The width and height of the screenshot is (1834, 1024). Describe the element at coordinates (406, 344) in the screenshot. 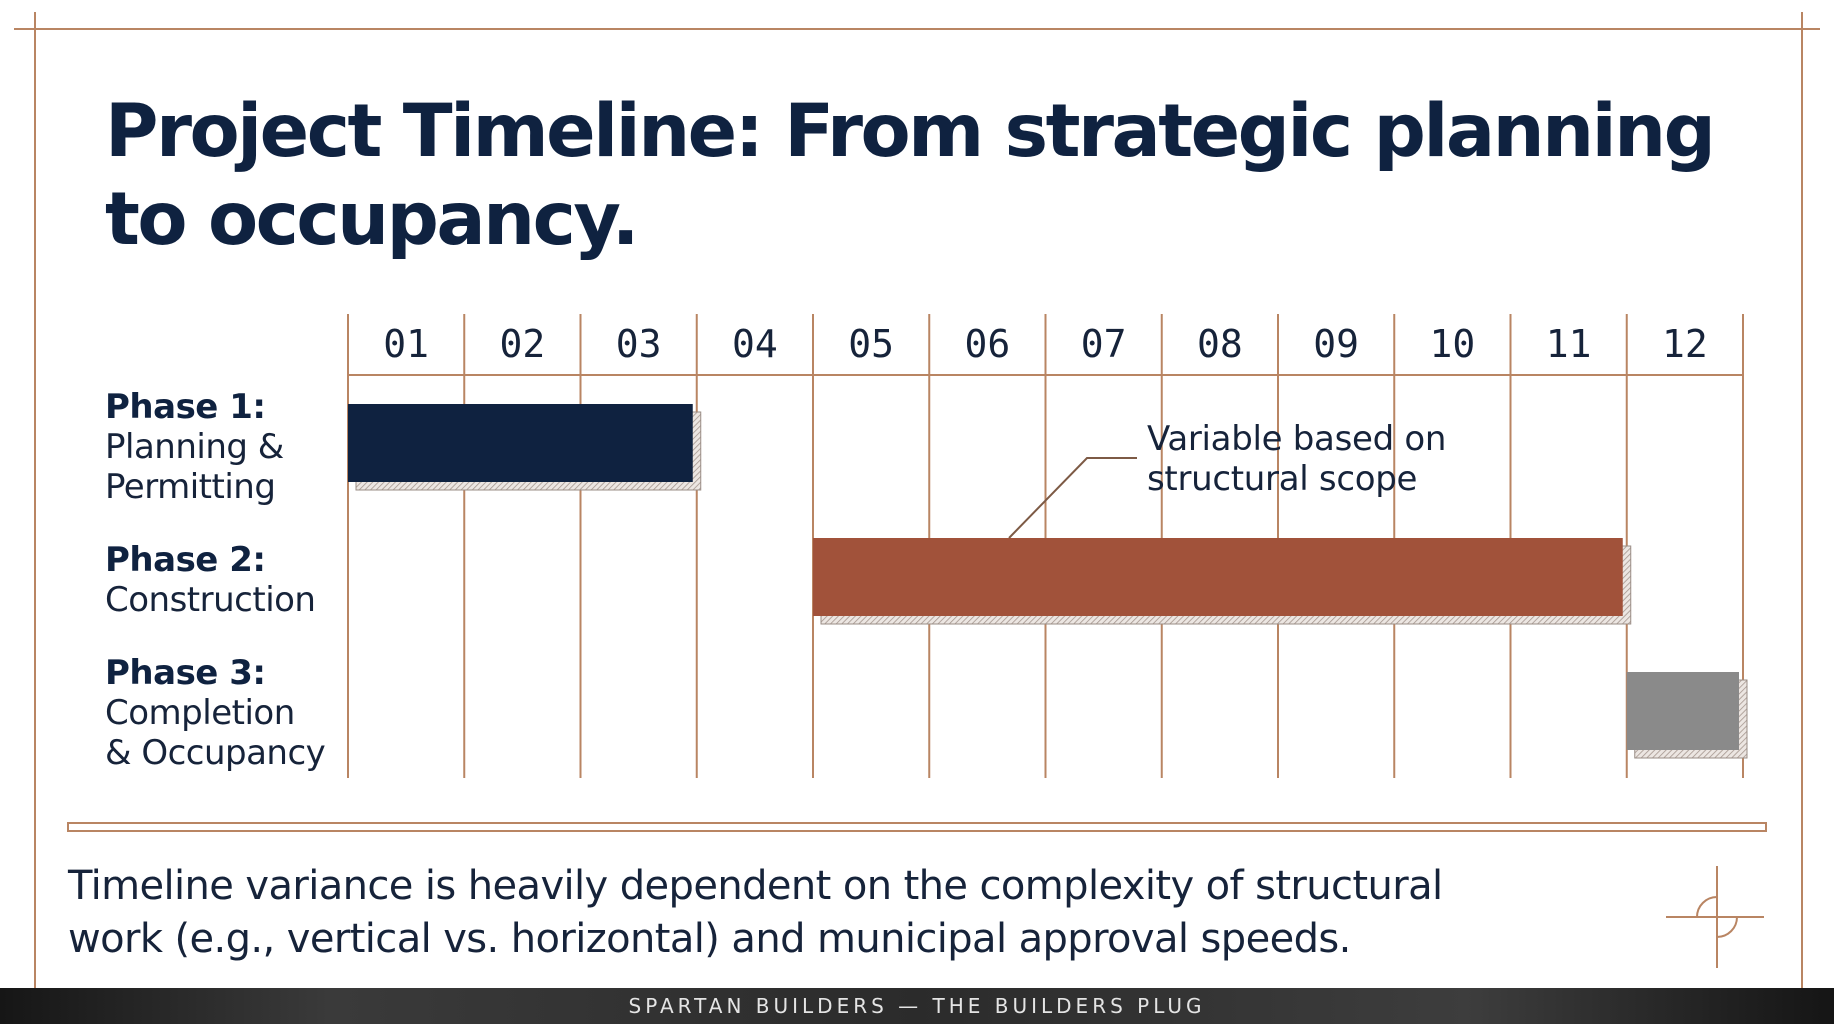

I see `month-label-01: 01` at that location.